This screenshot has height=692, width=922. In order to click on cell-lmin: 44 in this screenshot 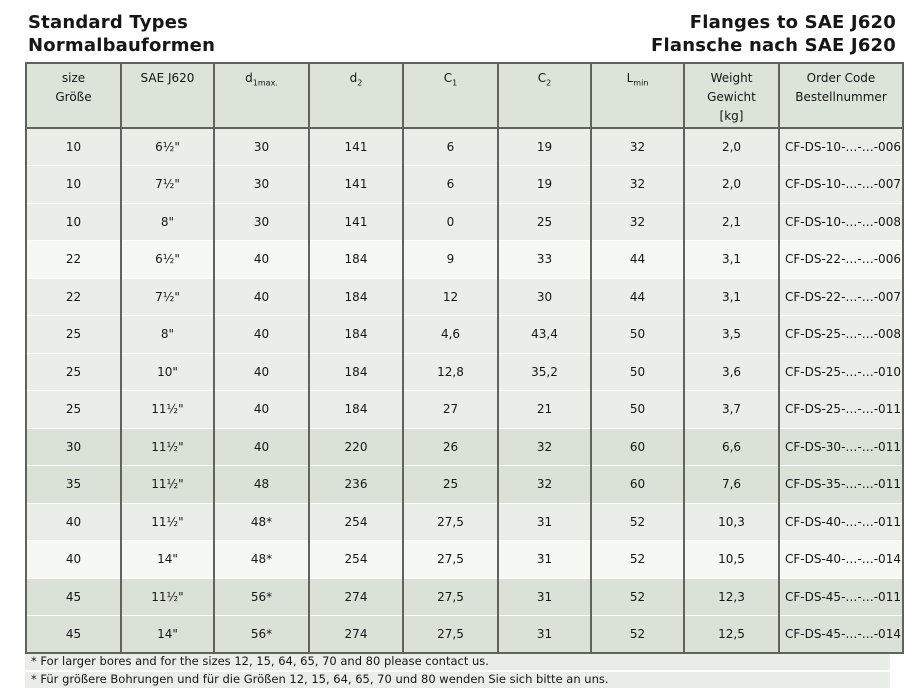, I will do `click(637, 296)`.